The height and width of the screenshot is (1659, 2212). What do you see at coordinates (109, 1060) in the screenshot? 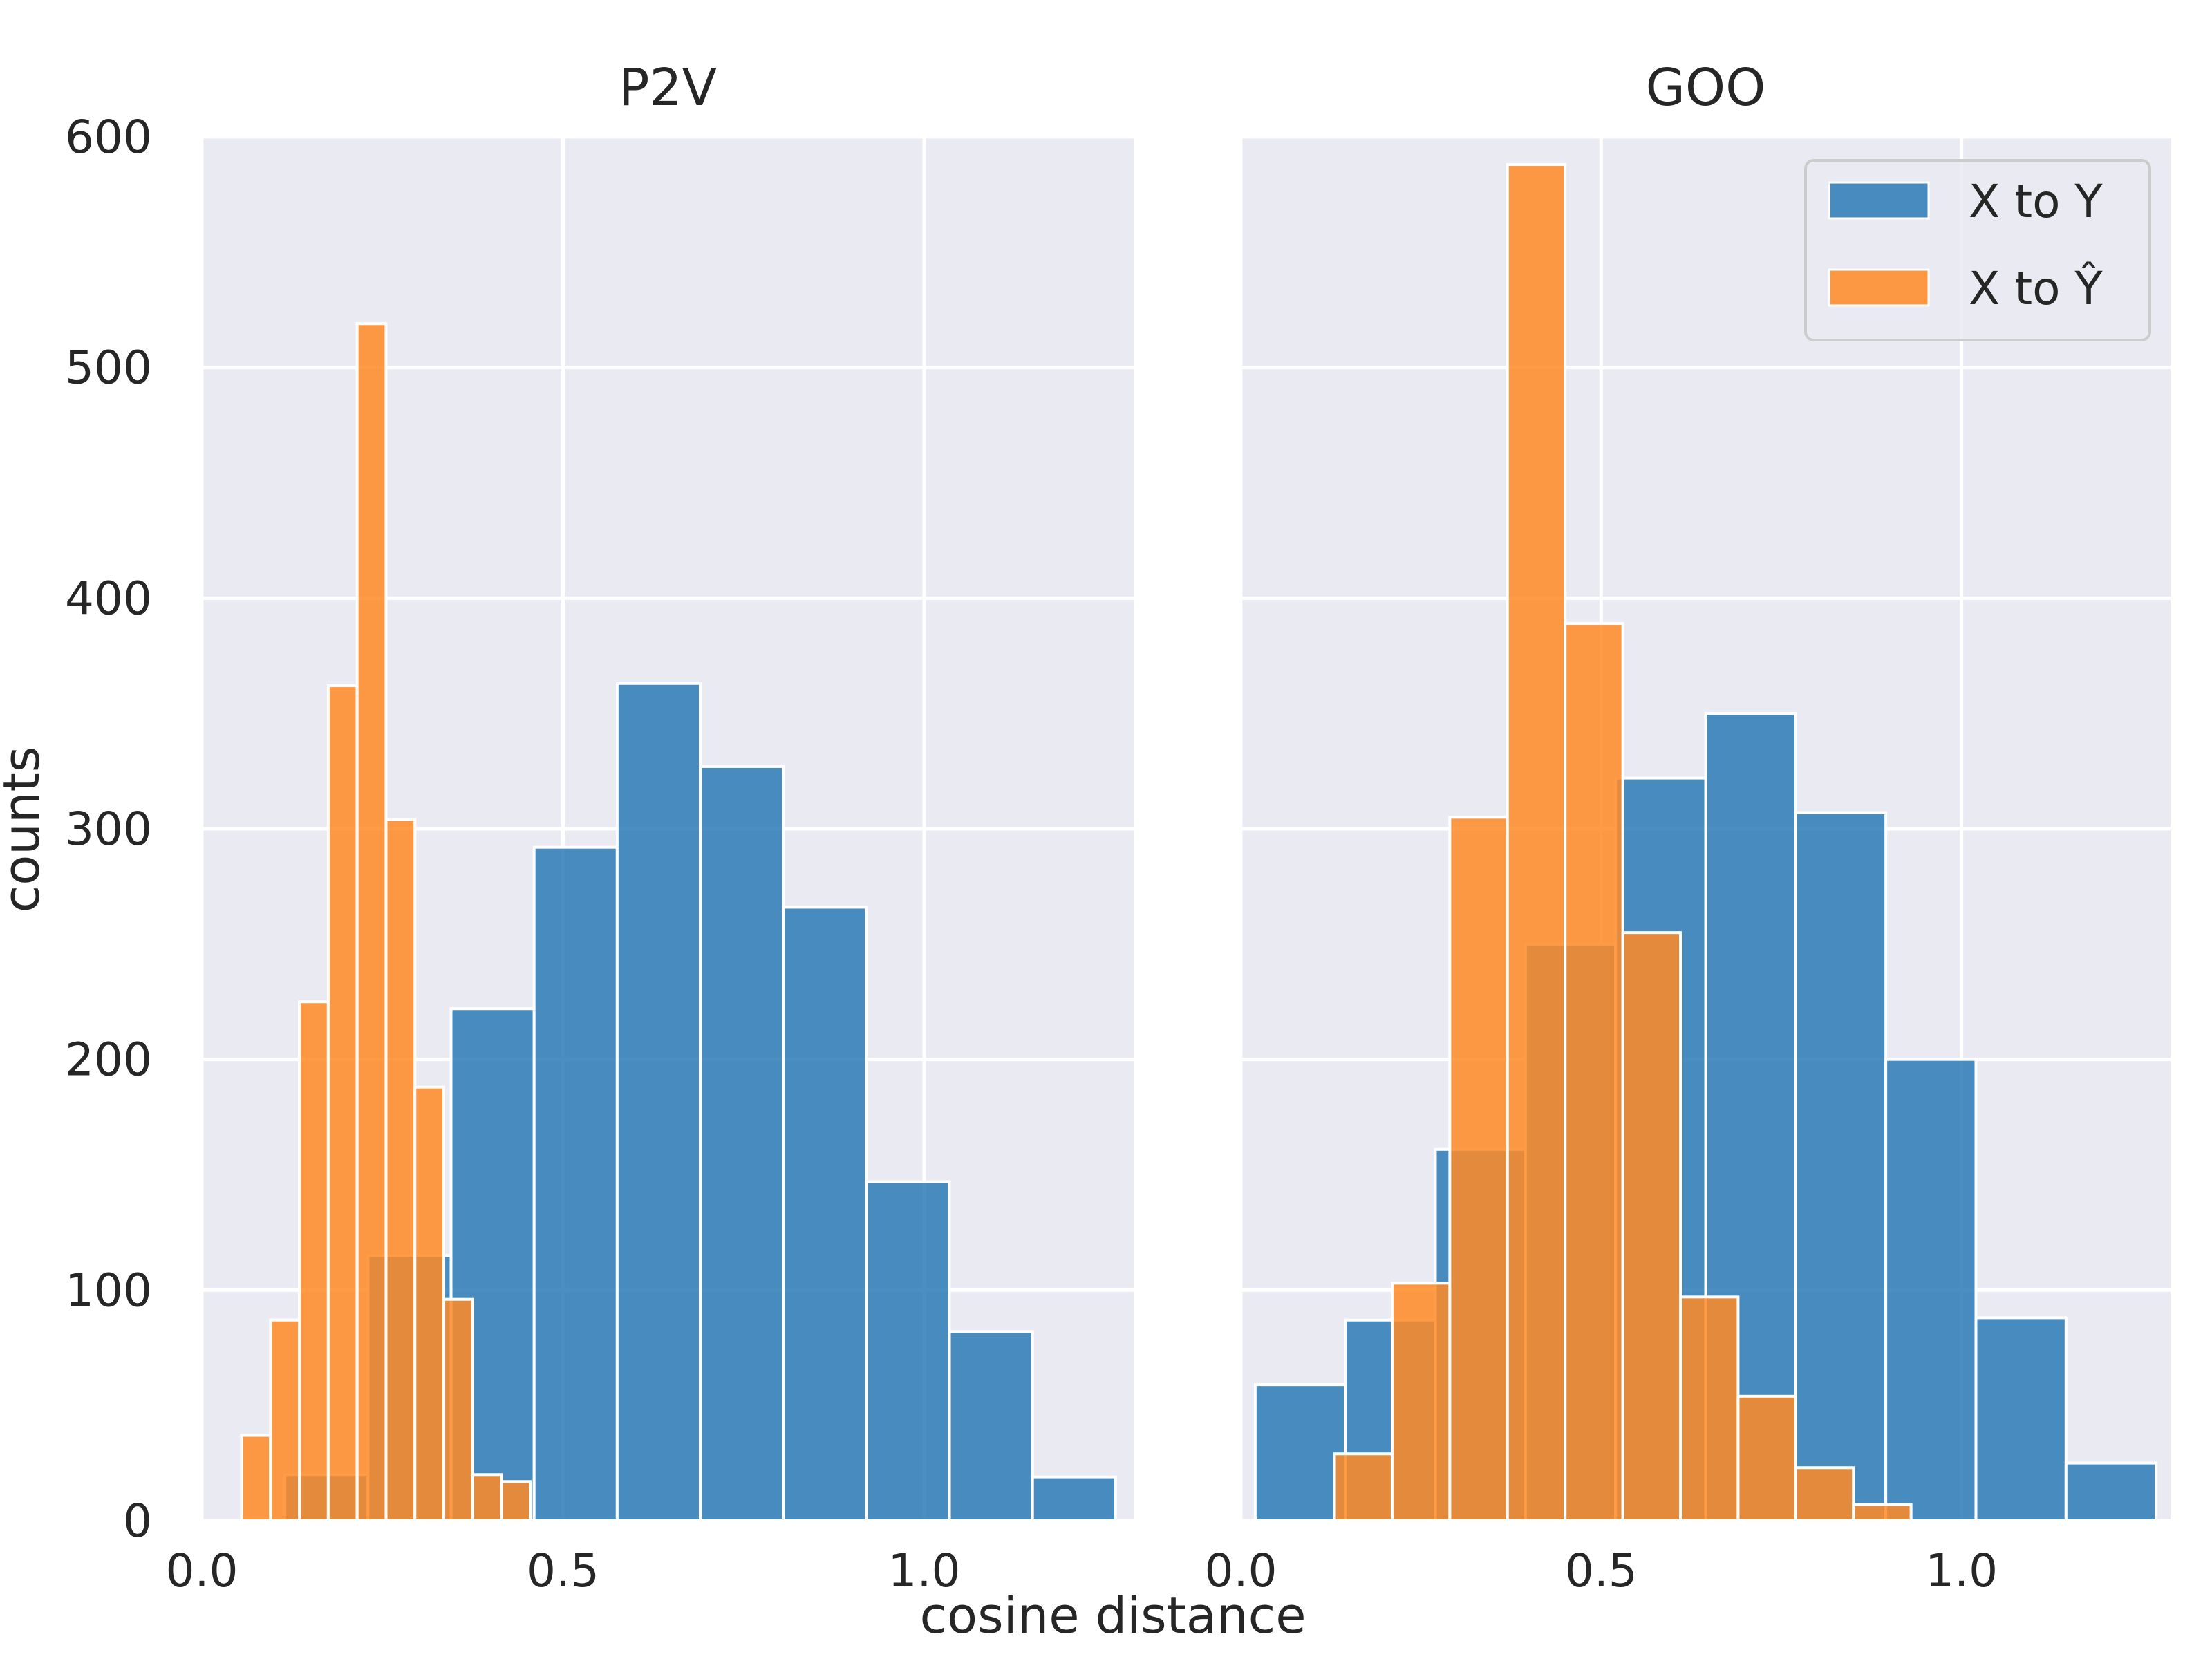
I see `y-tick-label: 200` at bounding box center [109, 1060].